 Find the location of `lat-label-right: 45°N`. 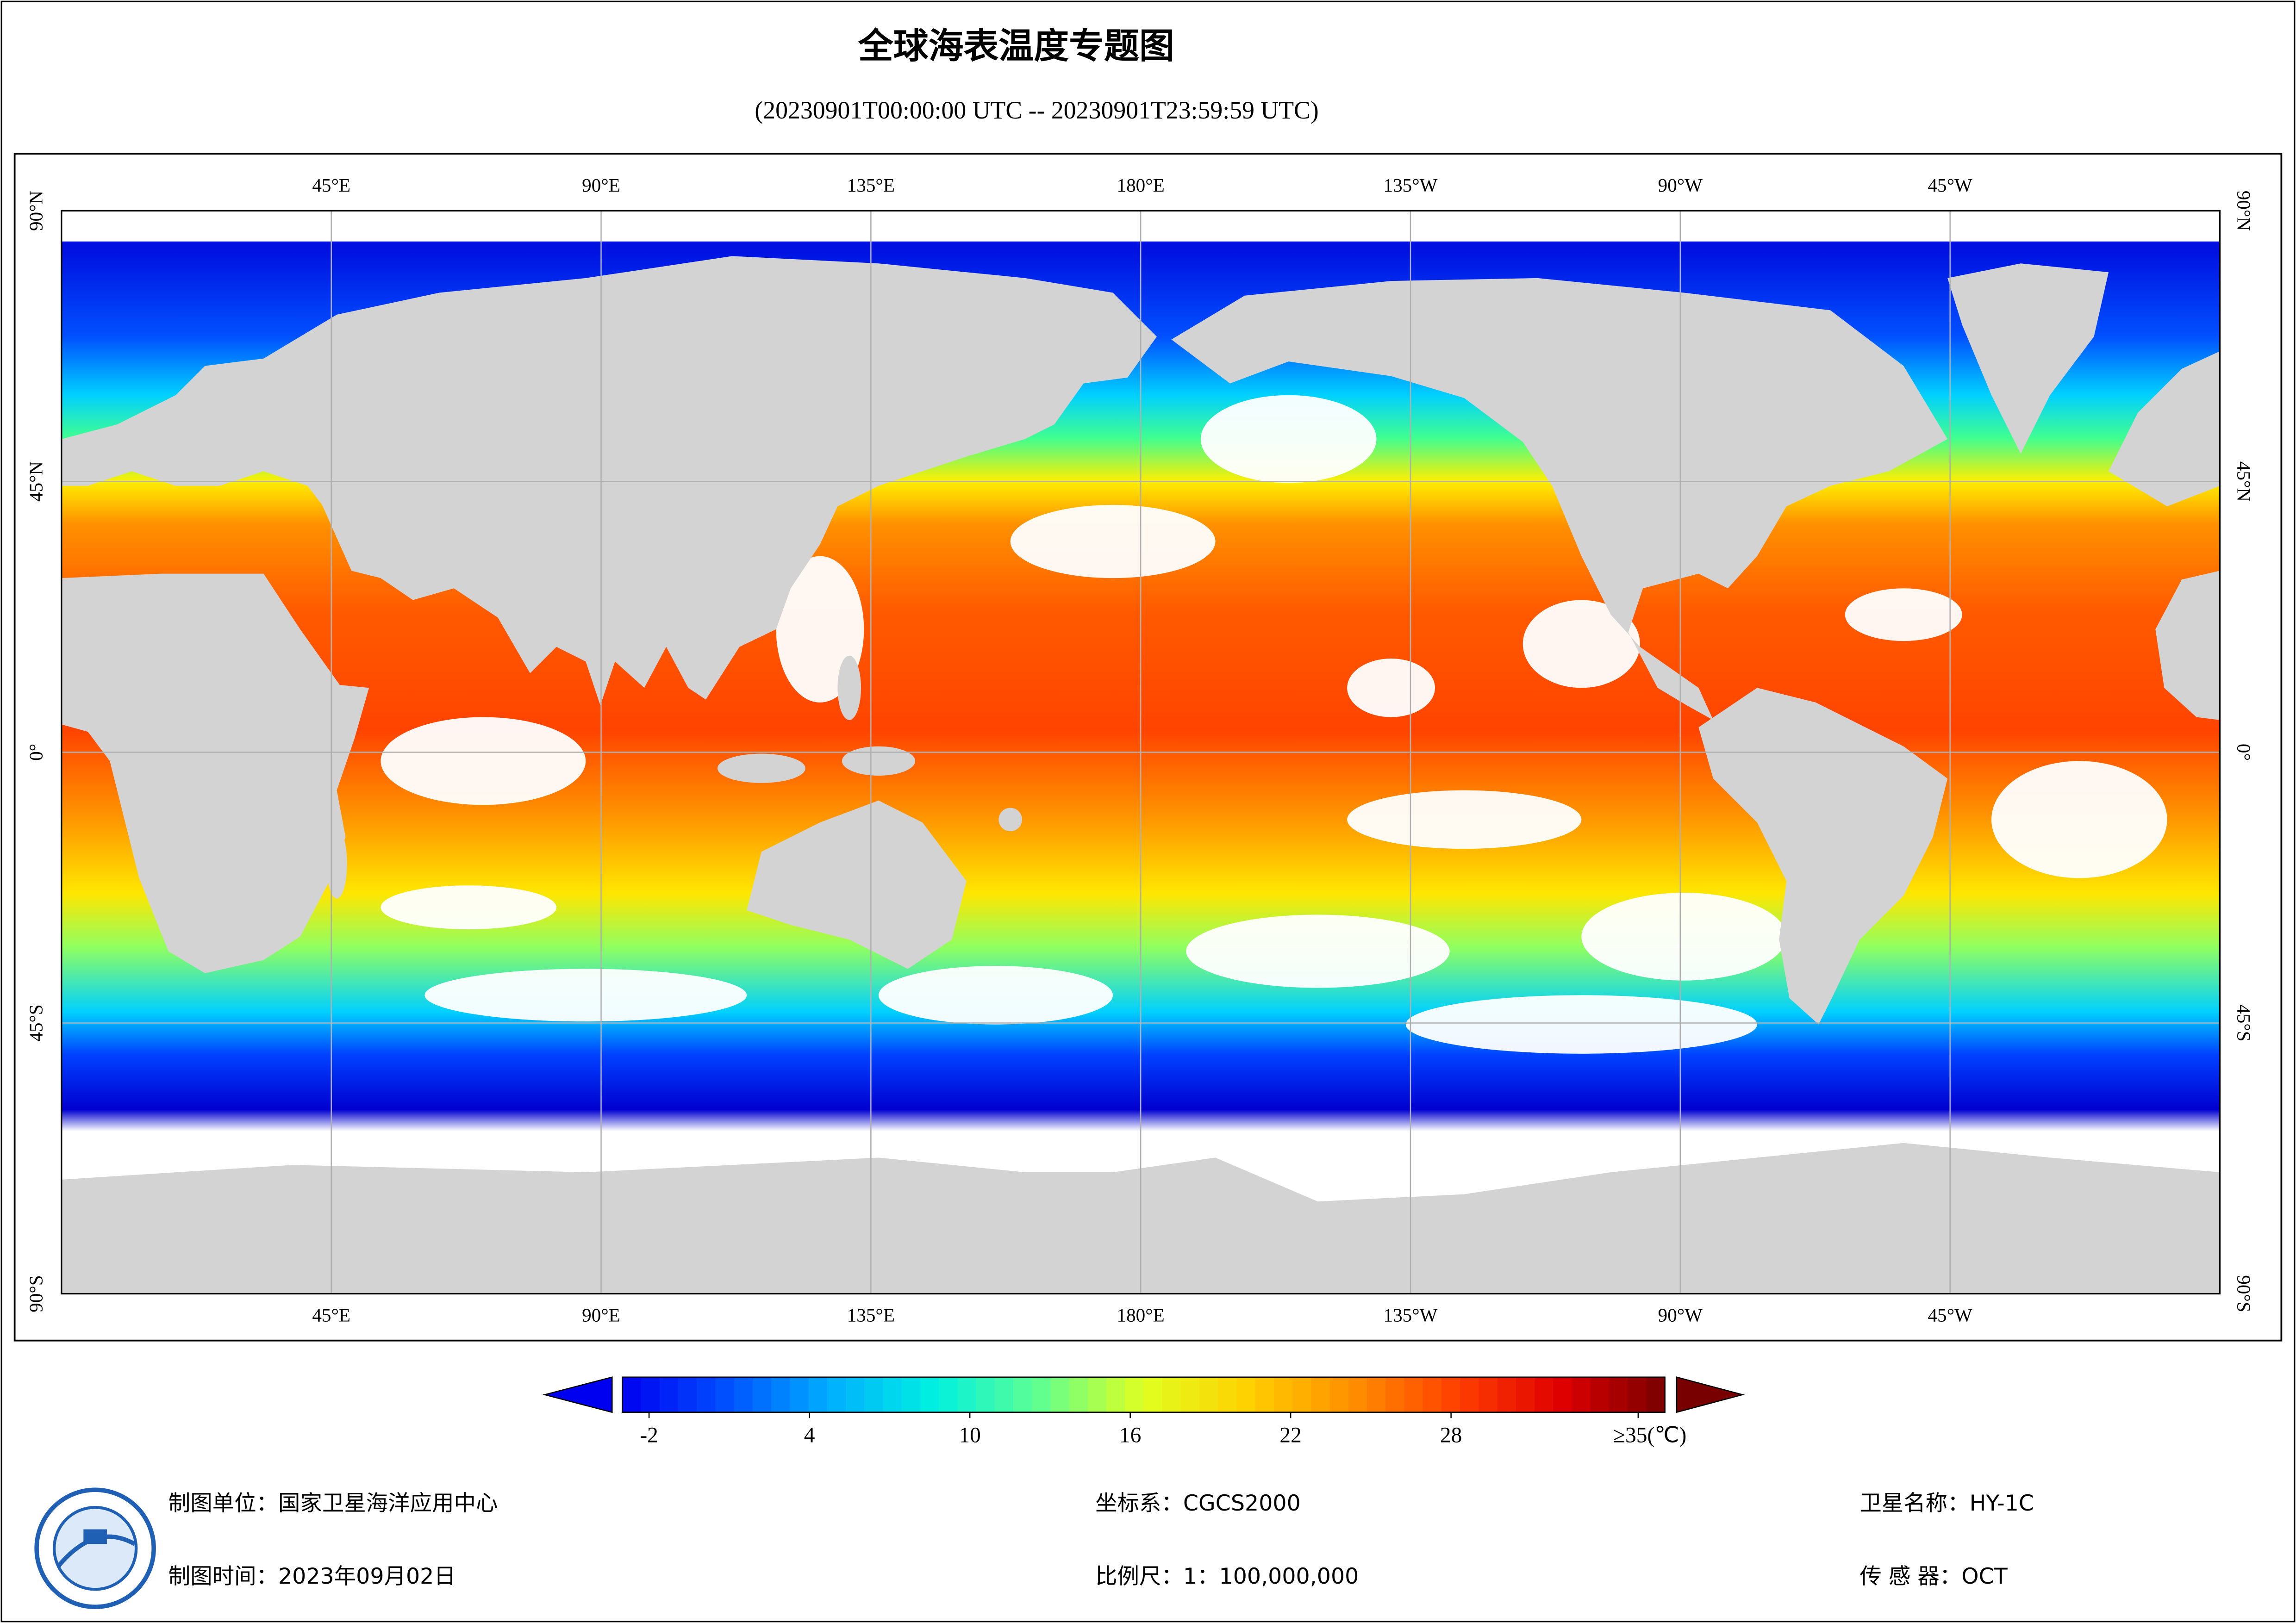

lat-label-right: 45°N is located at coordinates (2244, 481).